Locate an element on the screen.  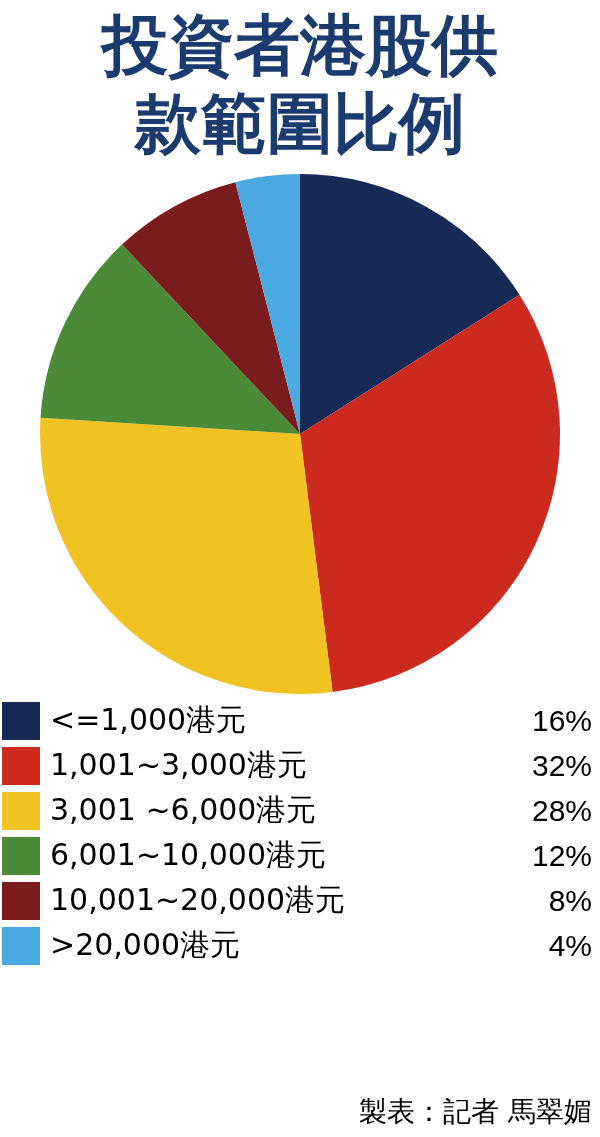
data-label: 8% is located at coordinates (570, 900).